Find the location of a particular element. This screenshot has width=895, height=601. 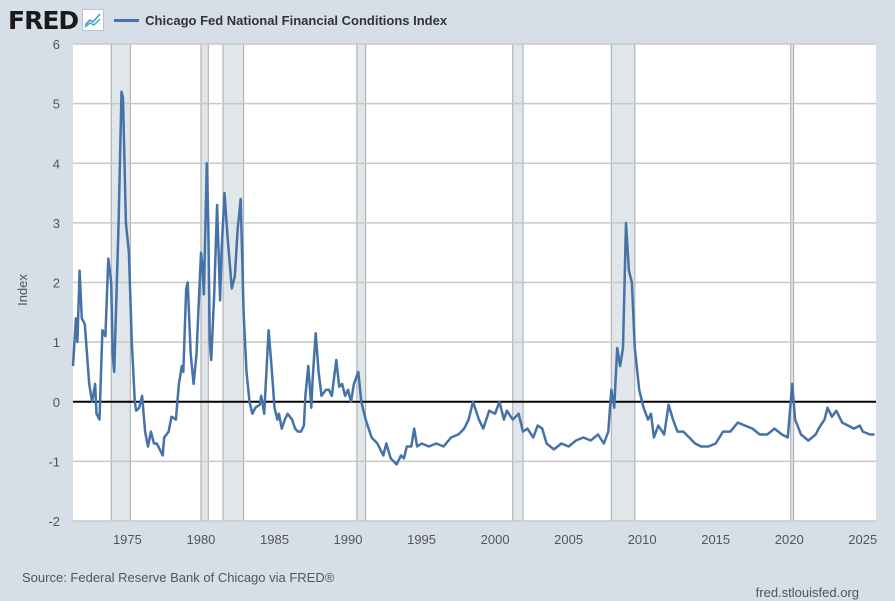

x-tick-label: 1990 is located at coordinates (348, 539).